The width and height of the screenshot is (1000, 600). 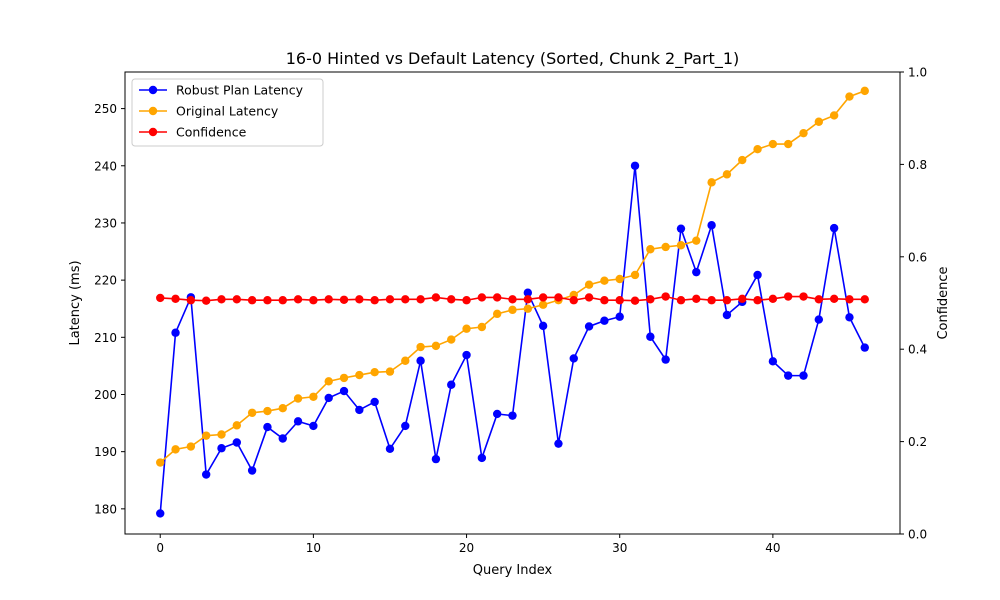 I want to click on y2-tick-label: 0.8, so click(x=917, y=165).